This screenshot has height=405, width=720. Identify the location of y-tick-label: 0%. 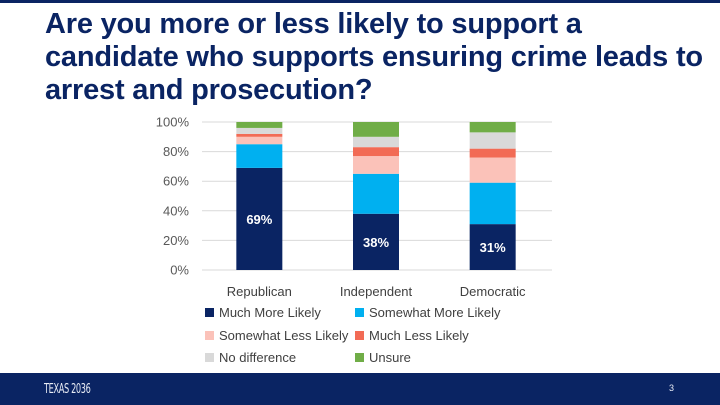
(179, 270).